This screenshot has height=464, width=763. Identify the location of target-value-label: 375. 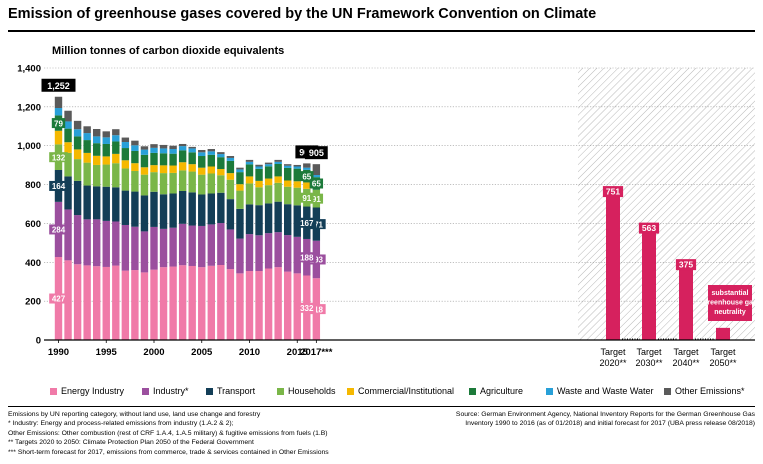
(686, 265).